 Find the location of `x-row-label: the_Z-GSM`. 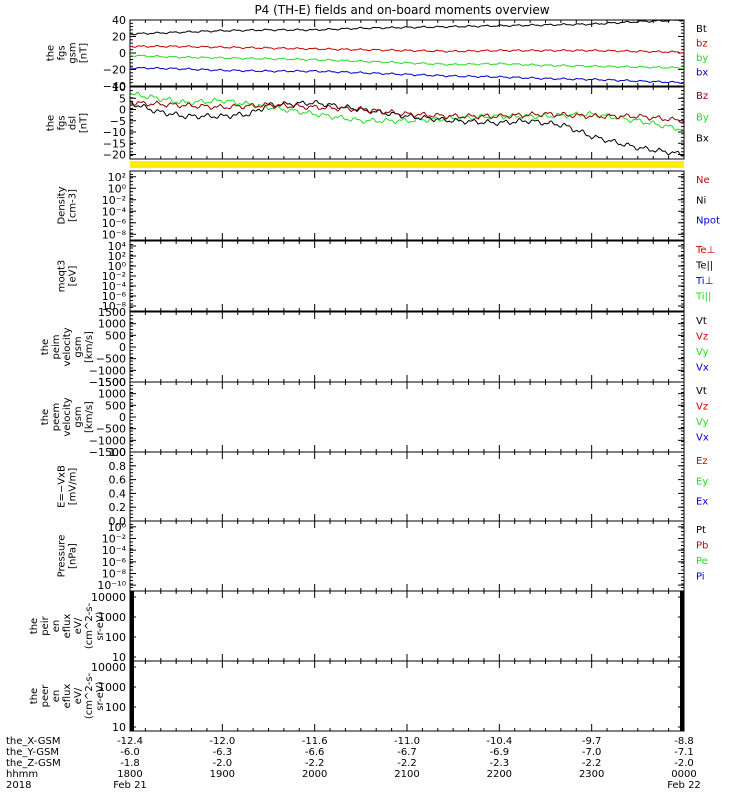

x-row-label: the_Z-GSM is located at coordinates (33, 763).